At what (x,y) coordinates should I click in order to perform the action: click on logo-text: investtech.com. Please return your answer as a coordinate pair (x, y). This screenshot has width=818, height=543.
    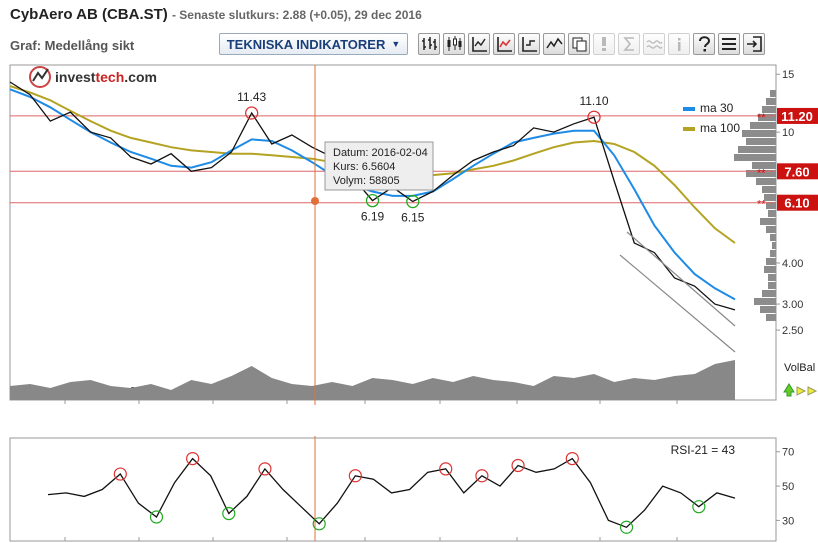
    Looking at the image, I should click on (106, 77).